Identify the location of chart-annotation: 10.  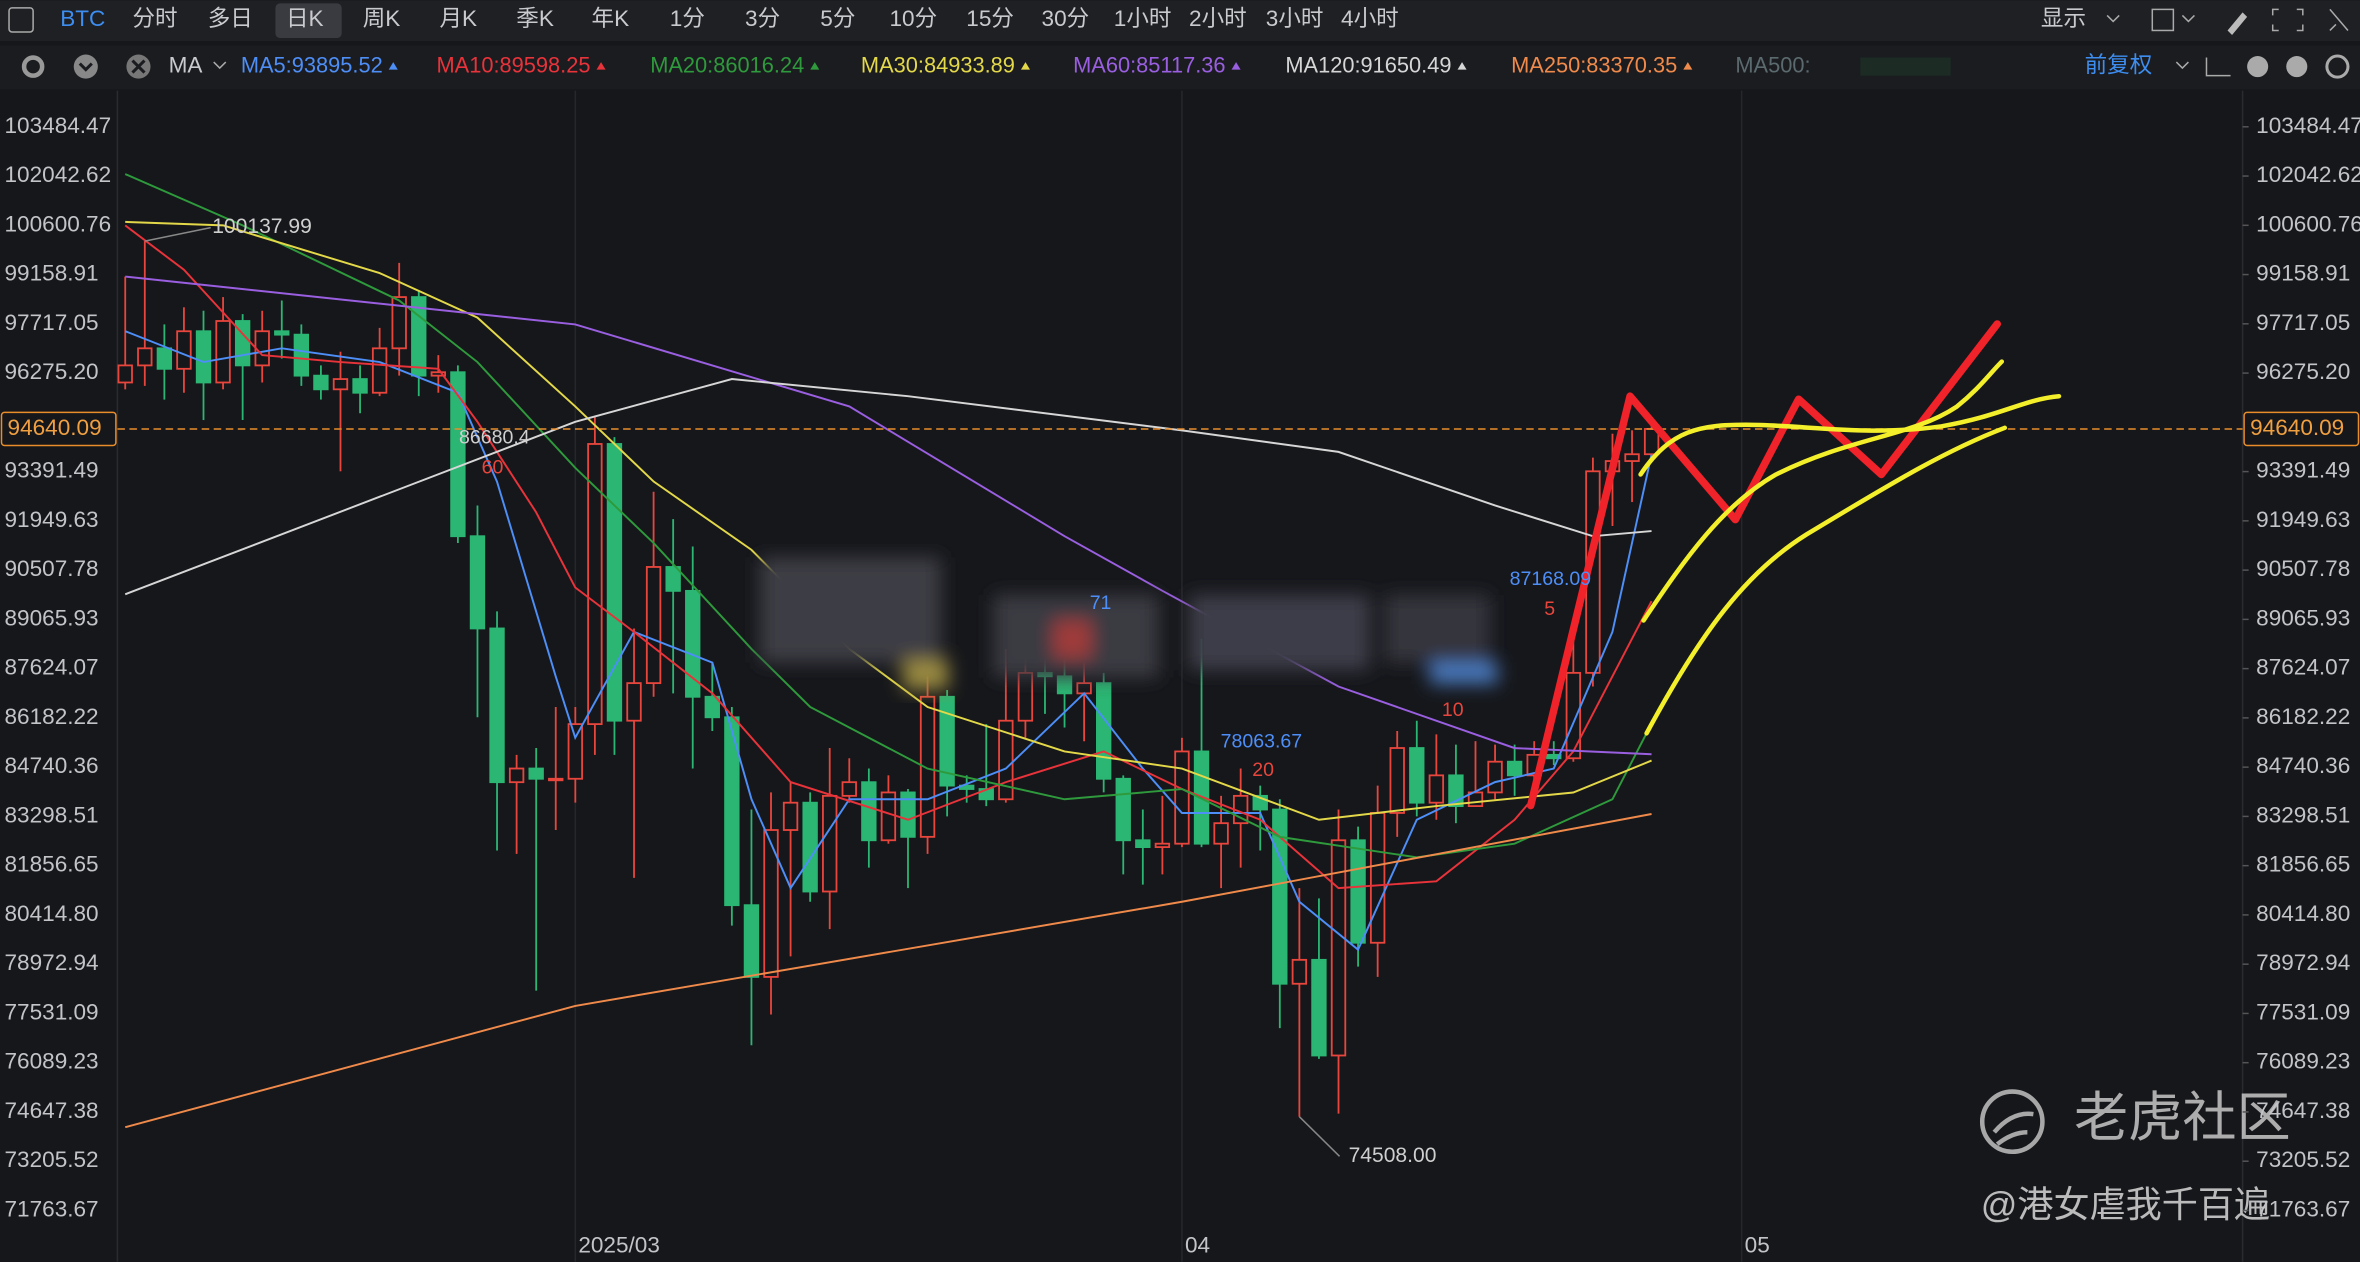
(1453, 710).